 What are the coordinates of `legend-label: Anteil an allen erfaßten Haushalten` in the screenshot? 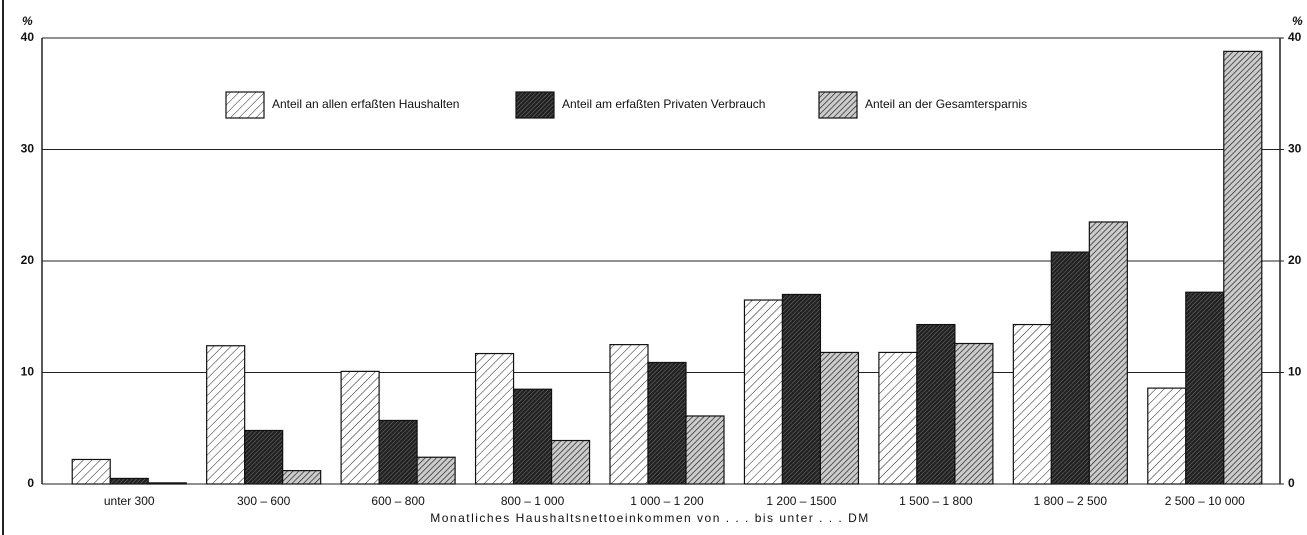 It's located at (365, 104).